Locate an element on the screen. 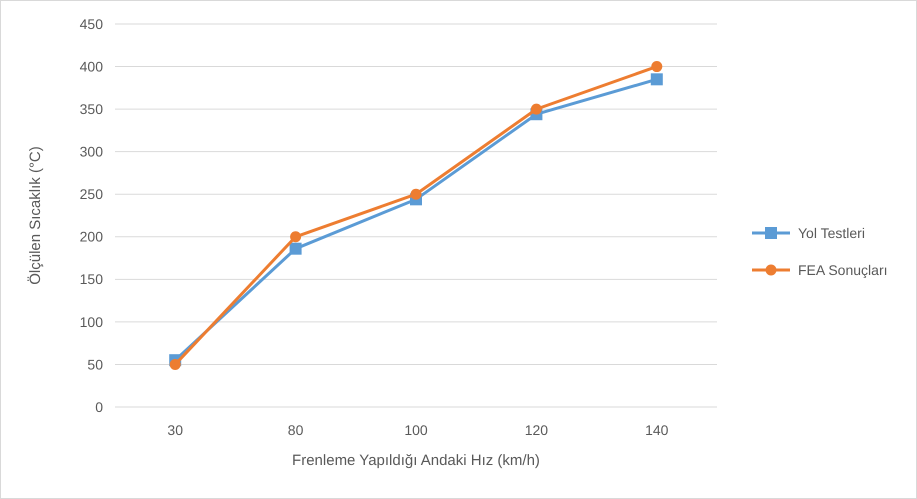  y-tick-label: 450 is located at coordinates (92, 24).